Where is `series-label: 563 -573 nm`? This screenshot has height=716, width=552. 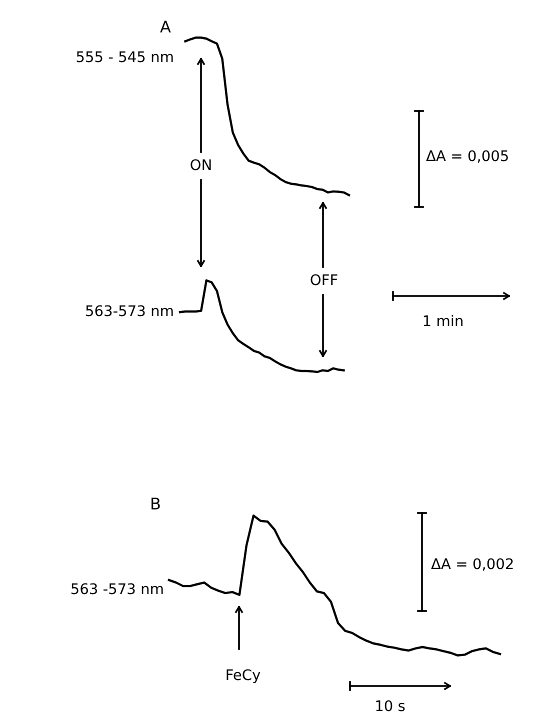
series-label: 563 -573 nm is located at coordinates (117, 588).